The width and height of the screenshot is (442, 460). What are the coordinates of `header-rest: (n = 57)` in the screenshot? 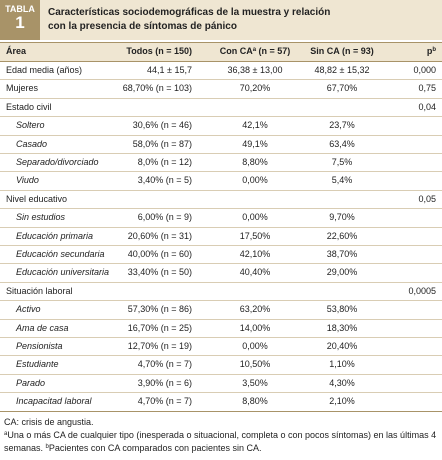 It's located at (273, 51).